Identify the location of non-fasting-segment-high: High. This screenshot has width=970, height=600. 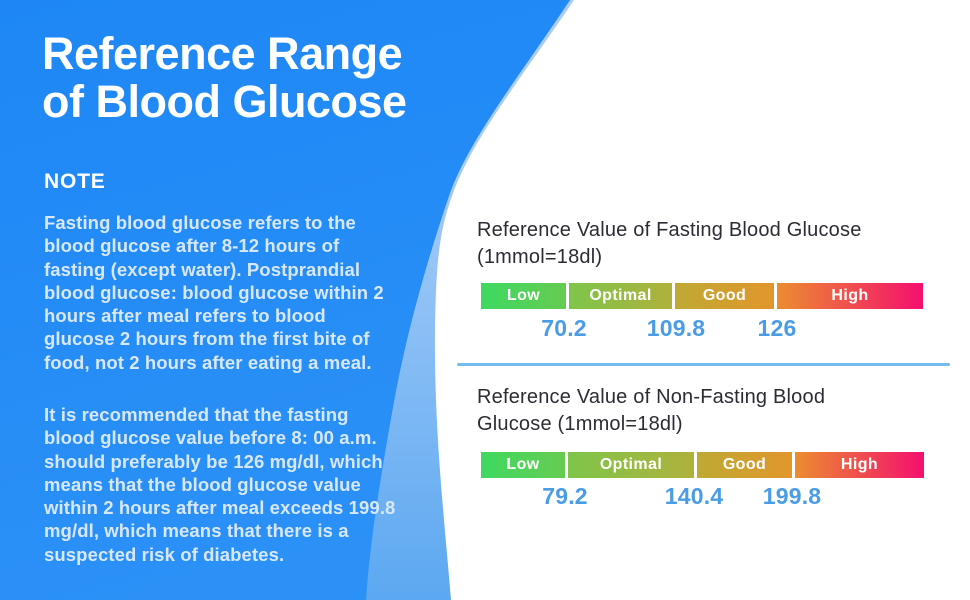
(859, 465).